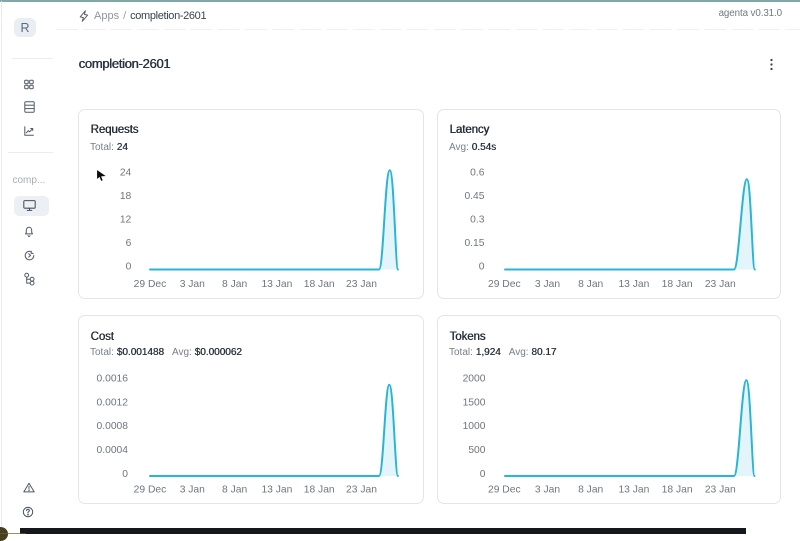  What do you see at coordinates (126, 220) in the screenshot?
I see `svg-text: 12` at bounding box center [126, 220].